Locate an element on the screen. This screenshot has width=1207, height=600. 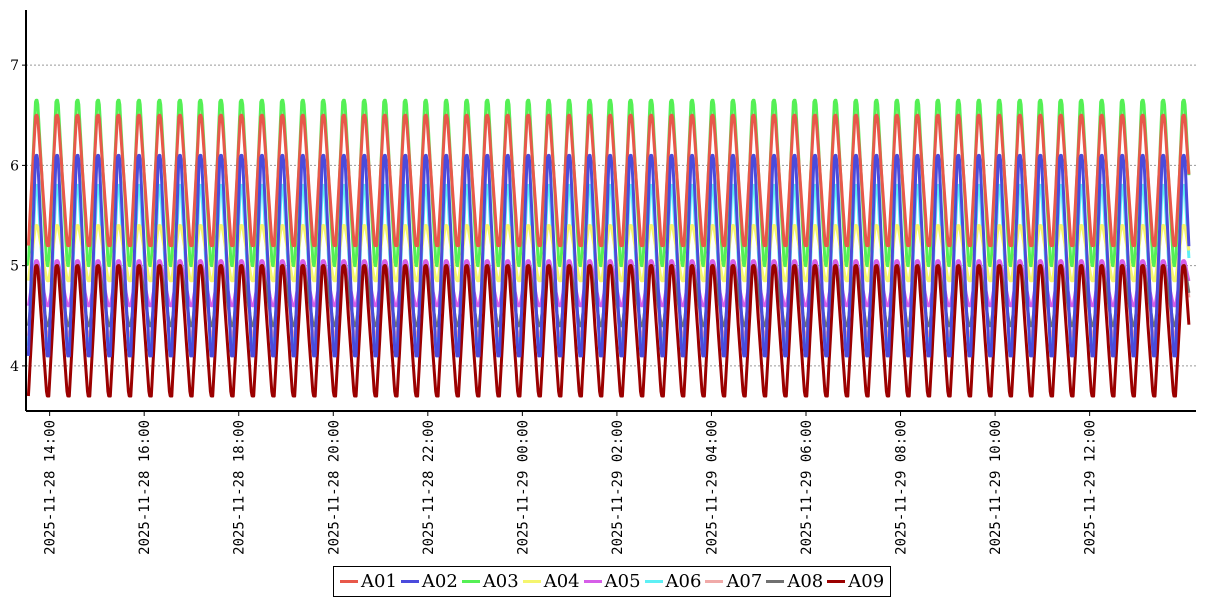
legend-item-a08: A08 is located at coordinates (794, 581).